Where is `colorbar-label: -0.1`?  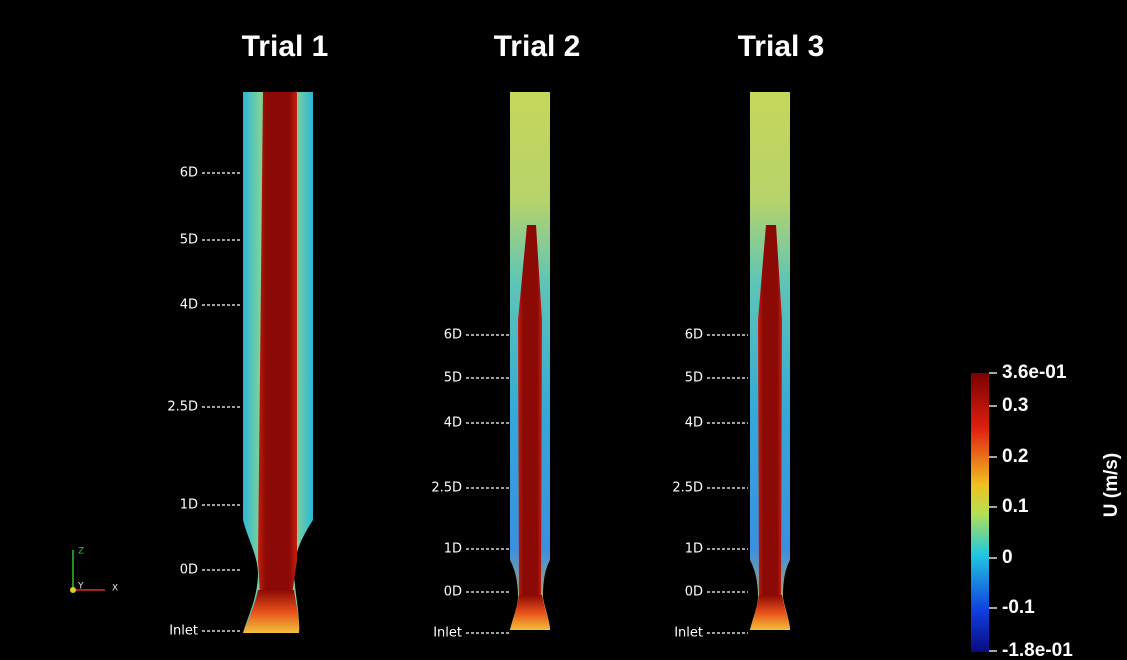
colorbar-label: -0.1 is located at coordinates (1018, 607).